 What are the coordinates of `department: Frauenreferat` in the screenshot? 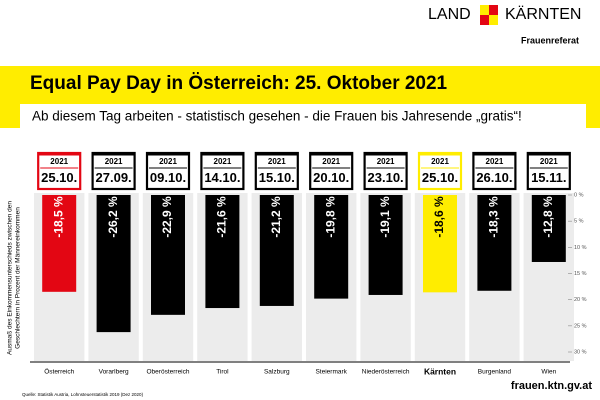 It's located at (550, 40).